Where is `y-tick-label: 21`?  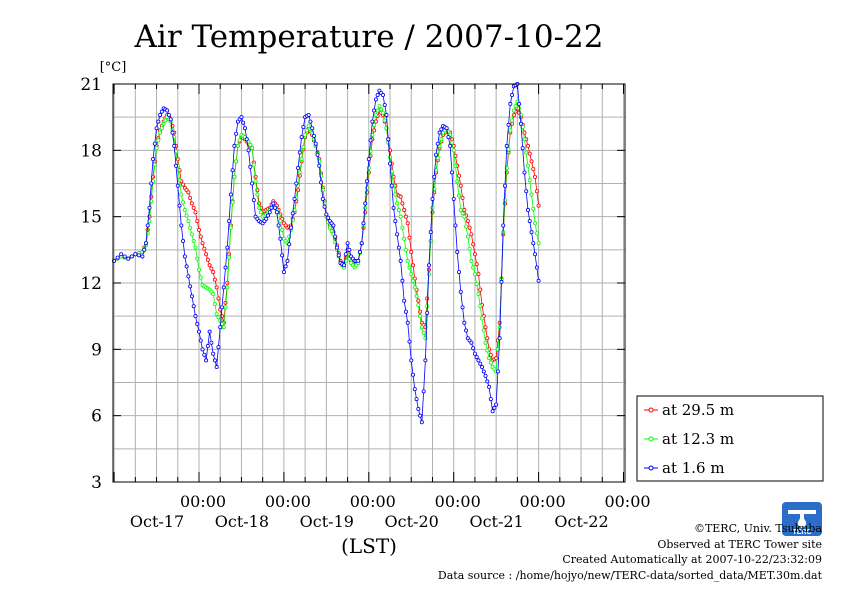 y-tick-label: 21 is located at coordinates (91, 85).